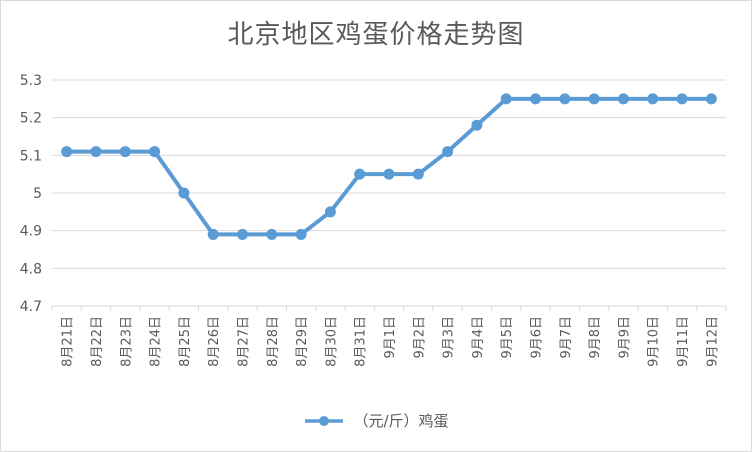 This screenshot has height=452, width=752. I want to click on x-tick-label: 9月6日, so click(537, 337).